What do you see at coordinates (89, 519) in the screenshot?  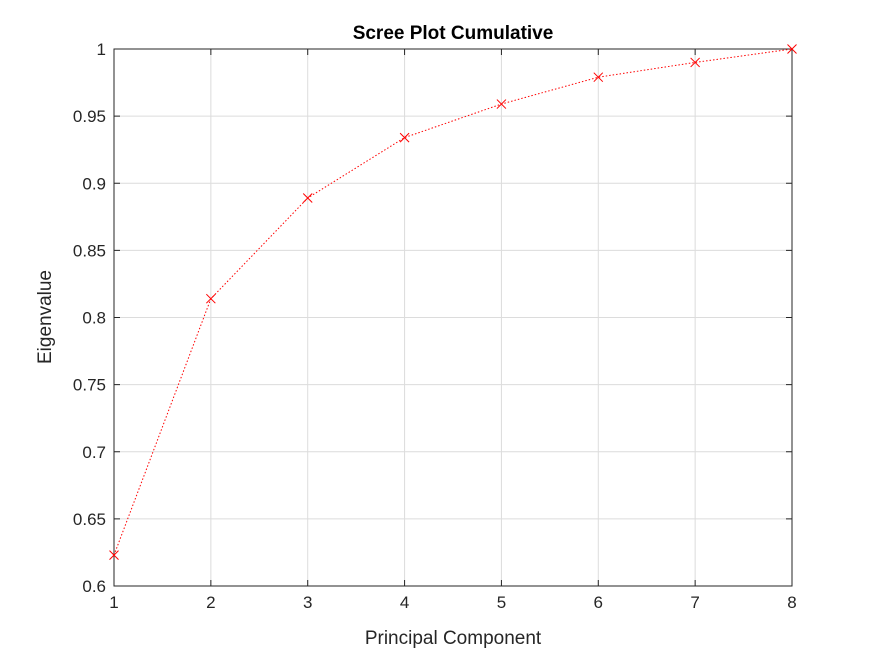 I see `y-tick-label: 0.65` at bounding box center [89, 519].